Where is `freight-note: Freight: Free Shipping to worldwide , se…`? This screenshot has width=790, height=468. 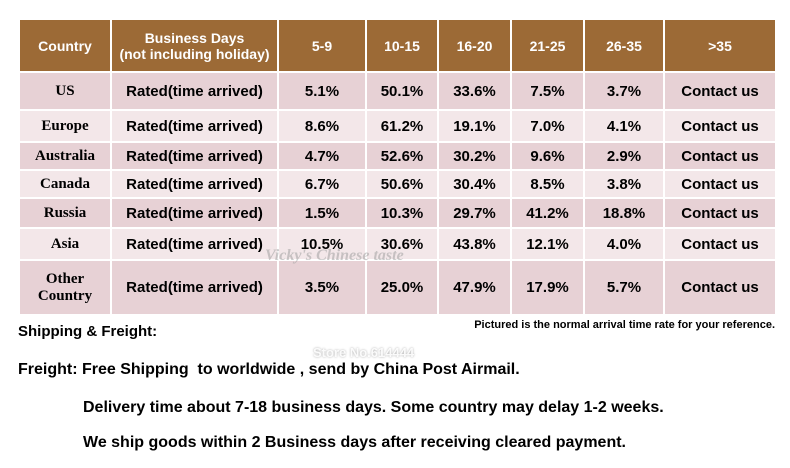 freight-note: Freight: Free Shipping to worldwide , se… is located at coordinates (269, 369).